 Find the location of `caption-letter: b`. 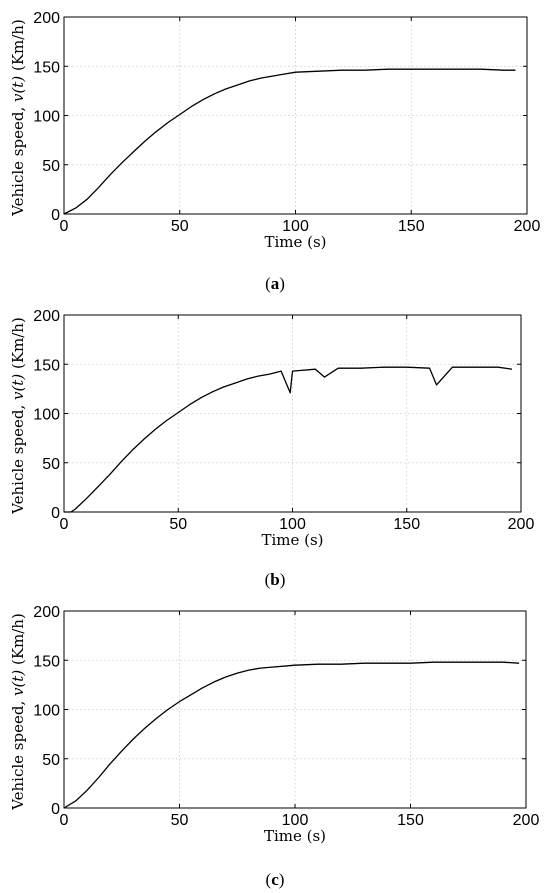

caption-letter: b is located at coordinates (274, 579).